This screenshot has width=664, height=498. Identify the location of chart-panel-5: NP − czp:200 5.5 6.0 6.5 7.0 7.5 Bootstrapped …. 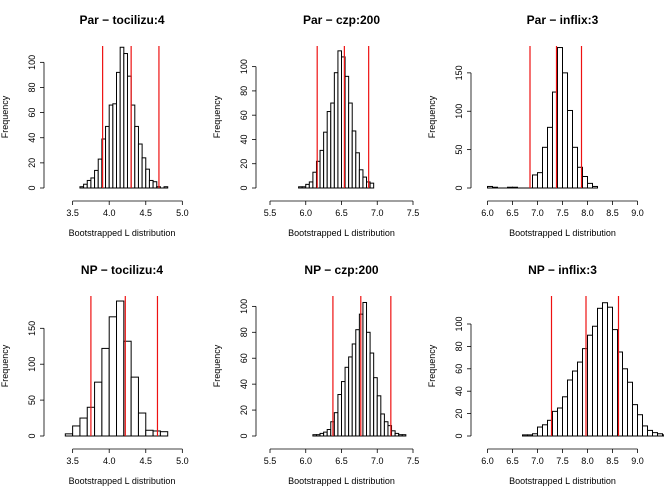
(315, 374).